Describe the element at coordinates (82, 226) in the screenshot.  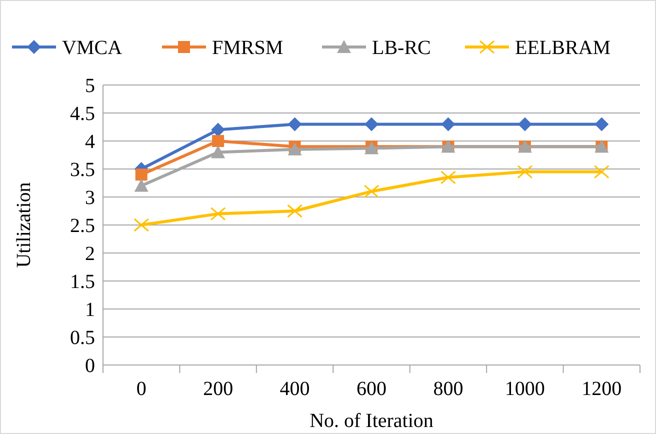
I see `y-tick-label: 2.5` at that location.